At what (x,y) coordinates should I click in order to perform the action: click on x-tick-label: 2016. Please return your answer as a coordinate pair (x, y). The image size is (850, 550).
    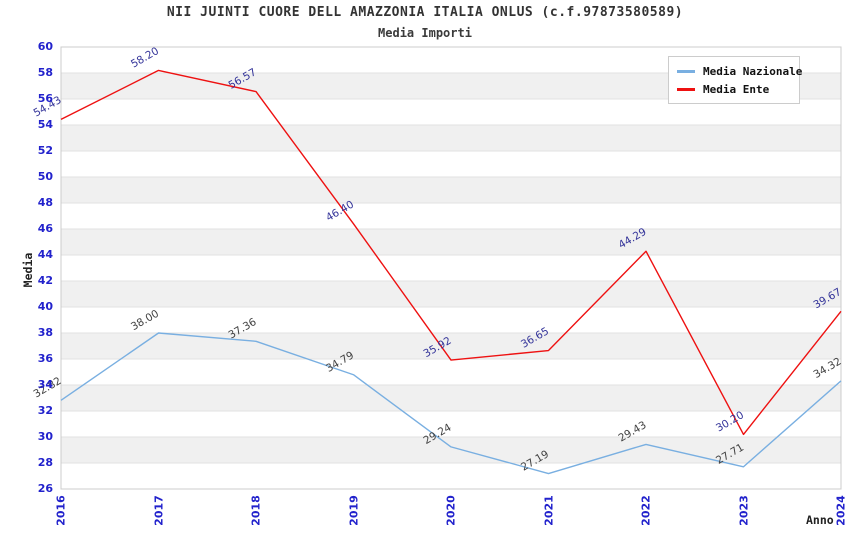
    Looking at the image, I should click on (61, 510).